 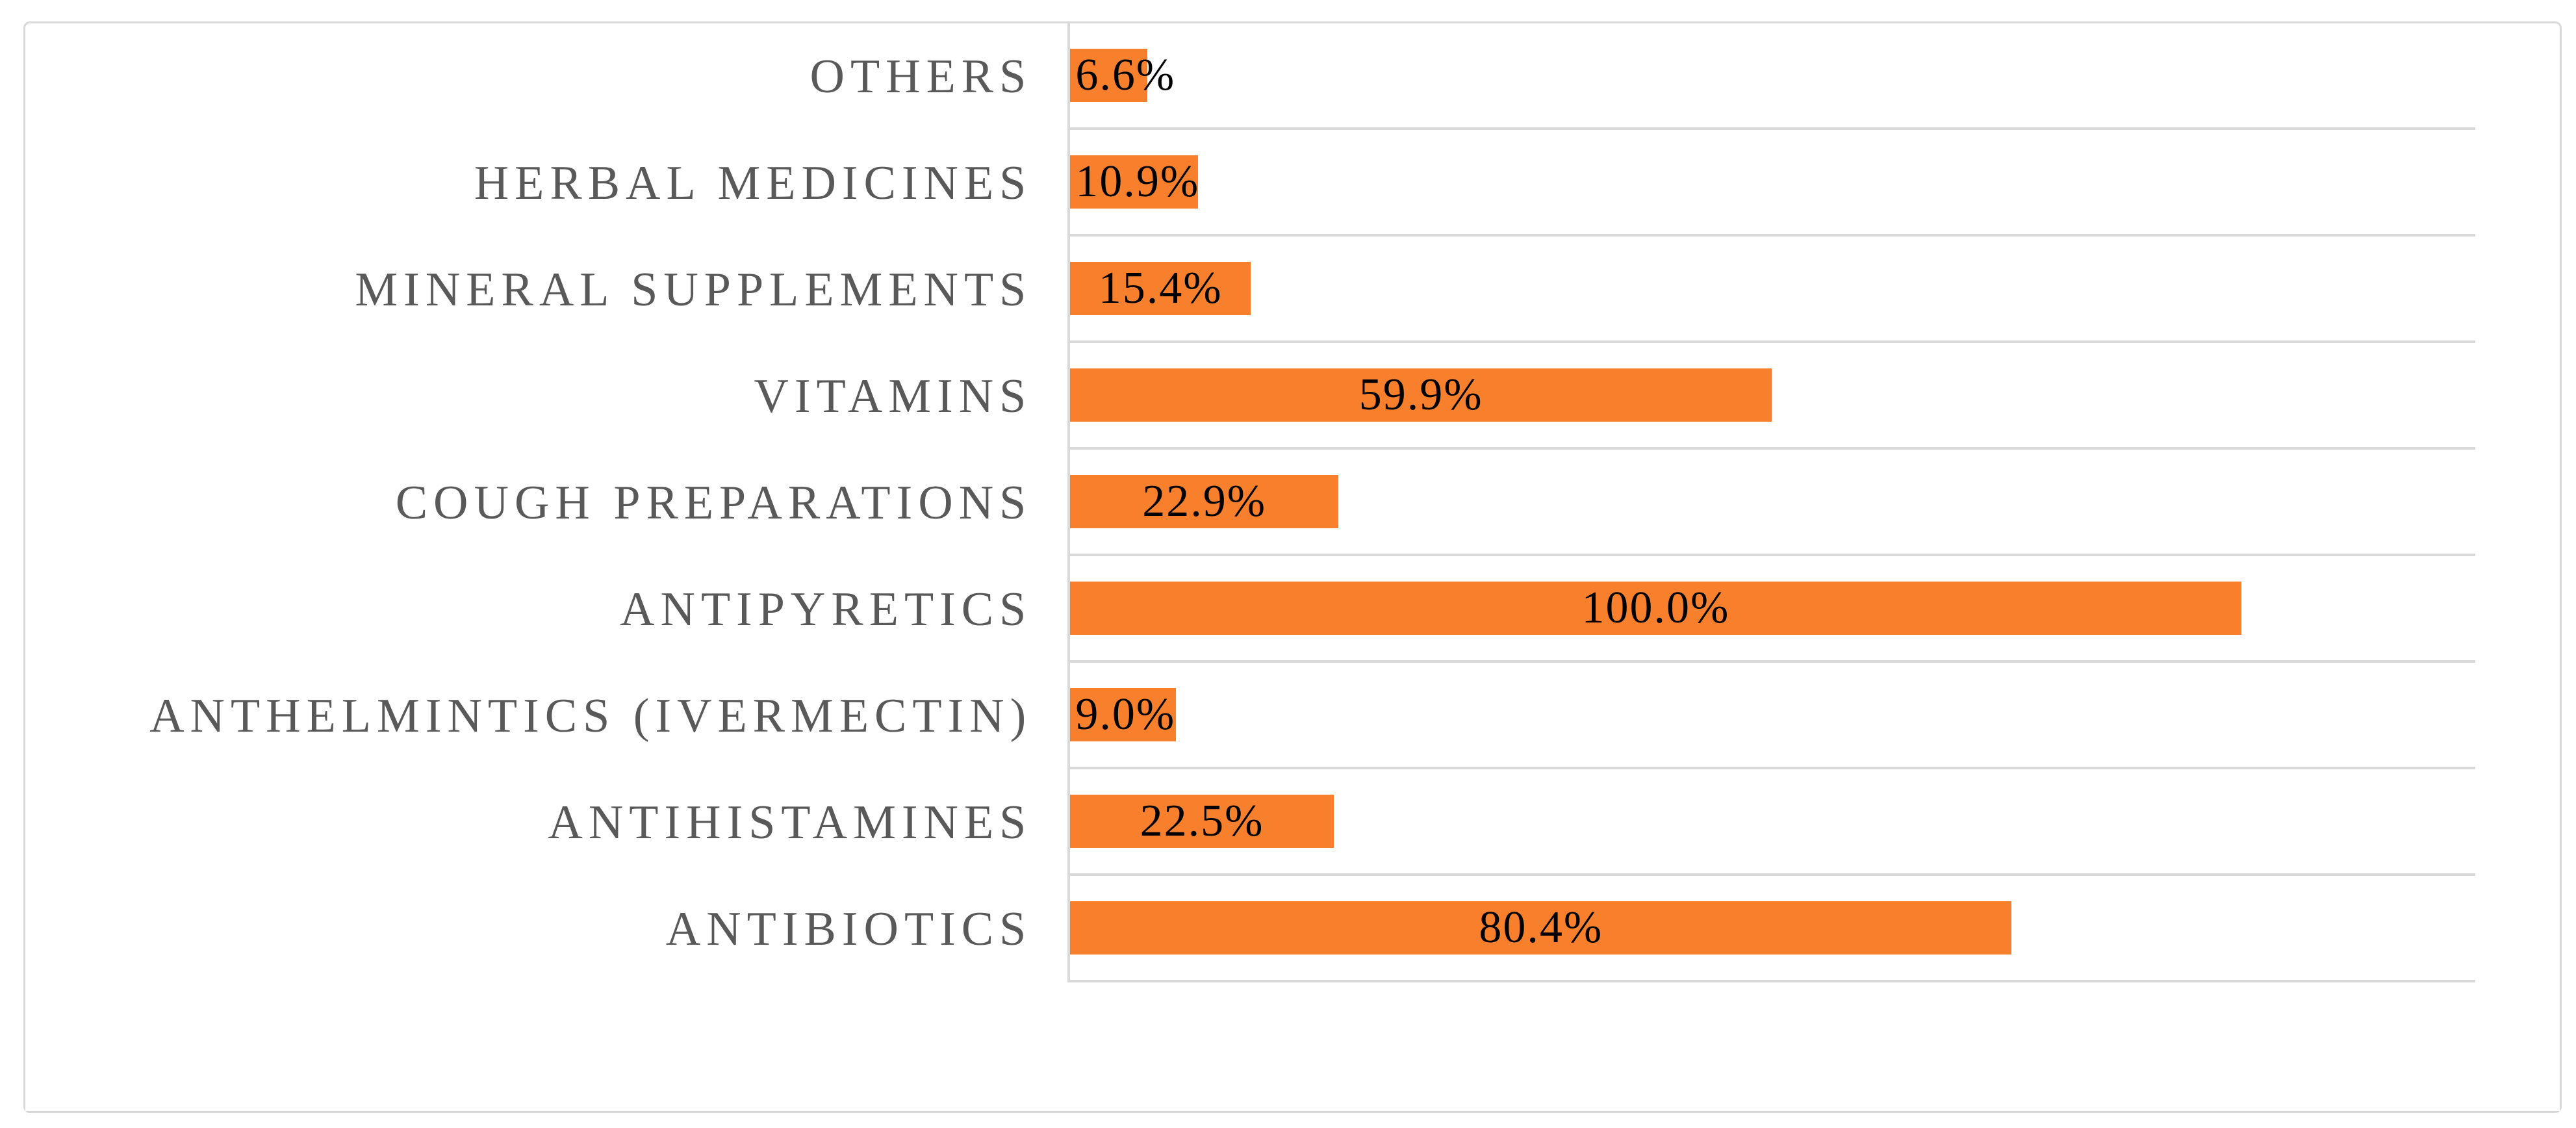 I want to click on value-label: 80.4%, so click(x=1541, y=928).